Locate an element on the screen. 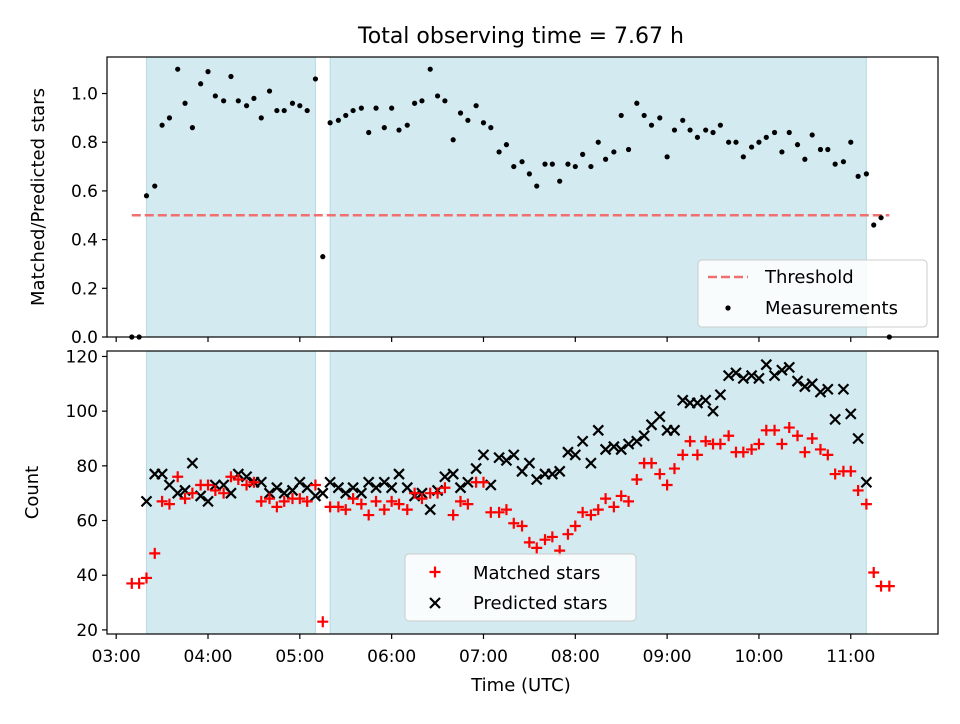 The height and width of the screenshot is (724, 960). y-tick-label: 100 is located at coordinates (82, 412).